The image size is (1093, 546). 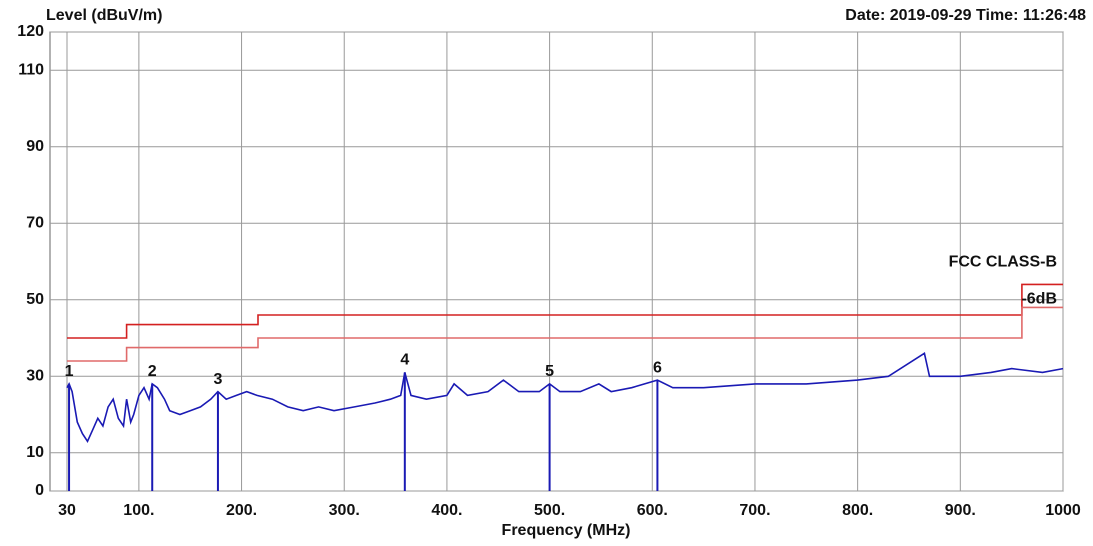 I want to click on x-tick-label: 500., so click(x=549, y=510).